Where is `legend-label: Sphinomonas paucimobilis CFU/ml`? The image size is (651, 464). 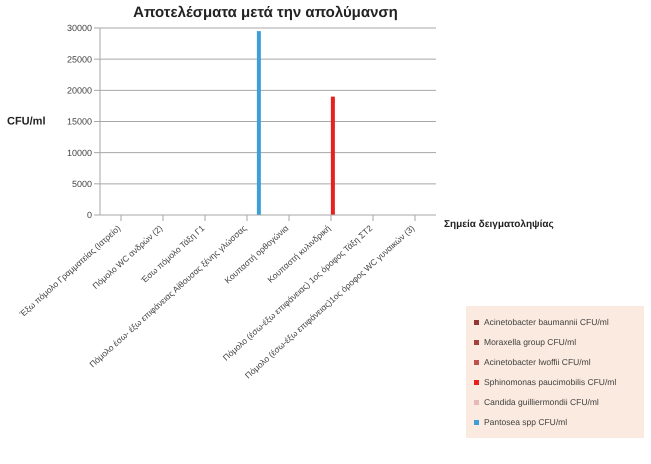
legend-label: Sphinomonas paucimobilis CFU/ml is located at coordinates (550, 382).